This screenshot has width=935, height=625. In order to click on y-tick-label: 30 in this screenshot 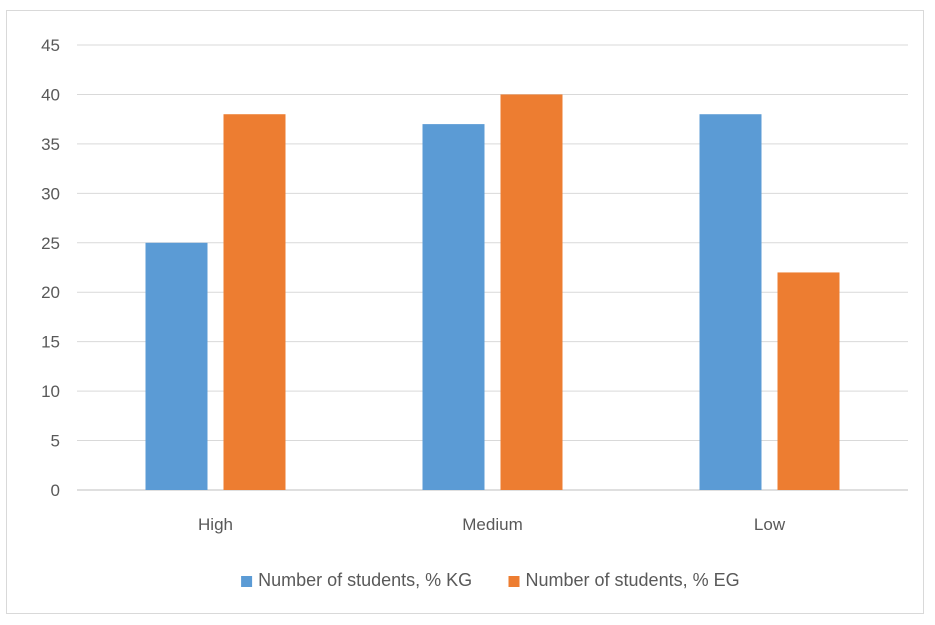, I will do `click(50, 193)`.